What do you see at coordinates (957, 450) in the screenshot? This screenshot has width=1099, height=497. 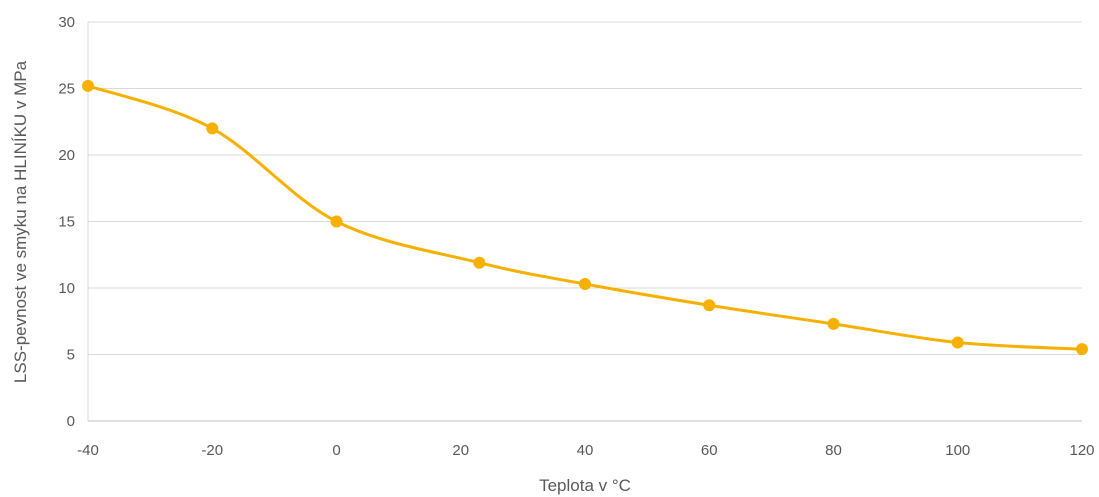 I see `x-tick-label: 100` at bounding box center [957, 450].